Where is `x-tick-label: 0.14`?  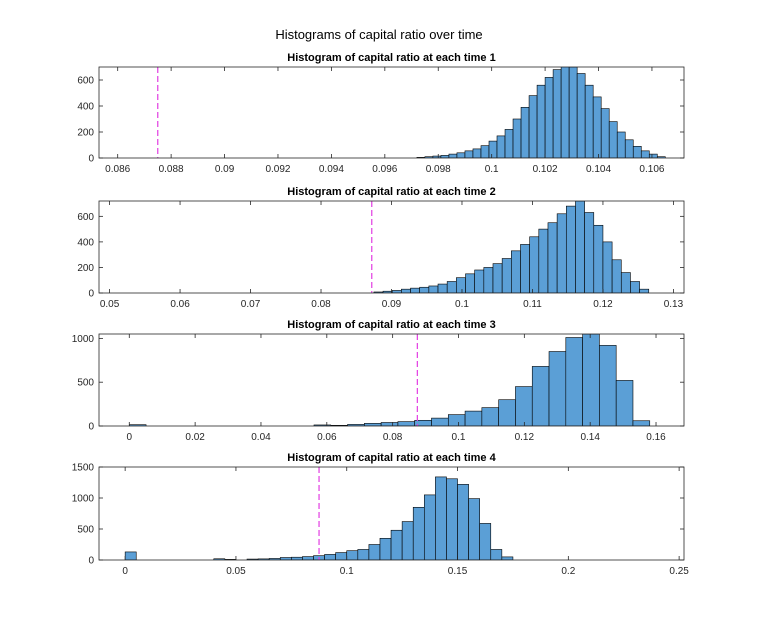
x-tick-label: 0.14 is located at coordinates (590, 437).